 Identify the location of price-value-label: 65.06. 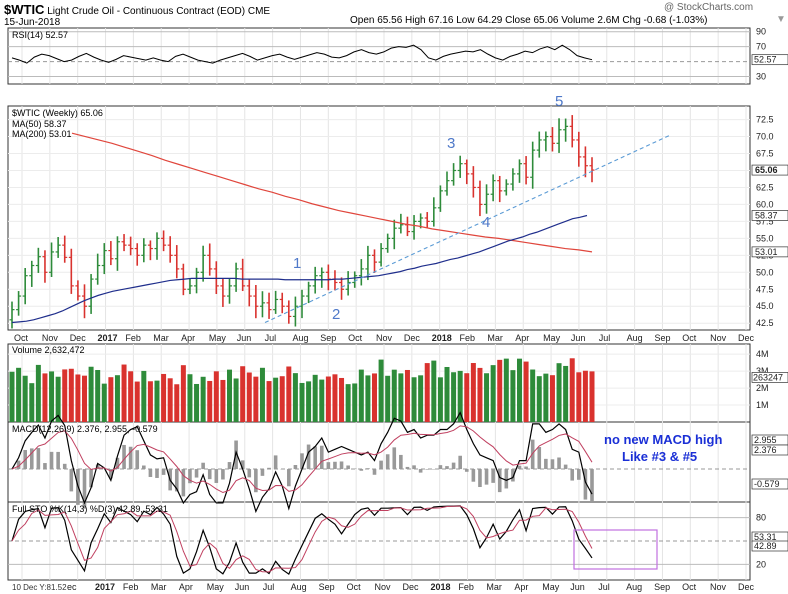
(766, 170).